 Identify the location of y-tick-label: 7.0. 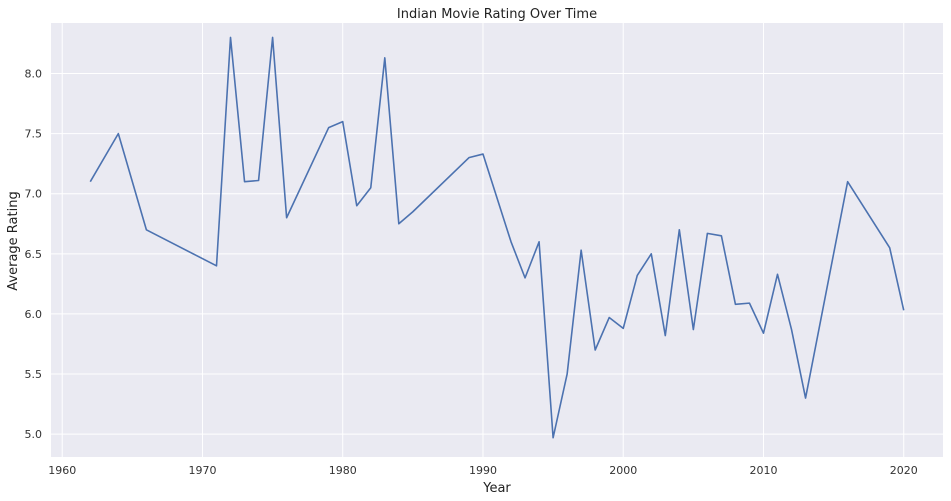
(34, 194).